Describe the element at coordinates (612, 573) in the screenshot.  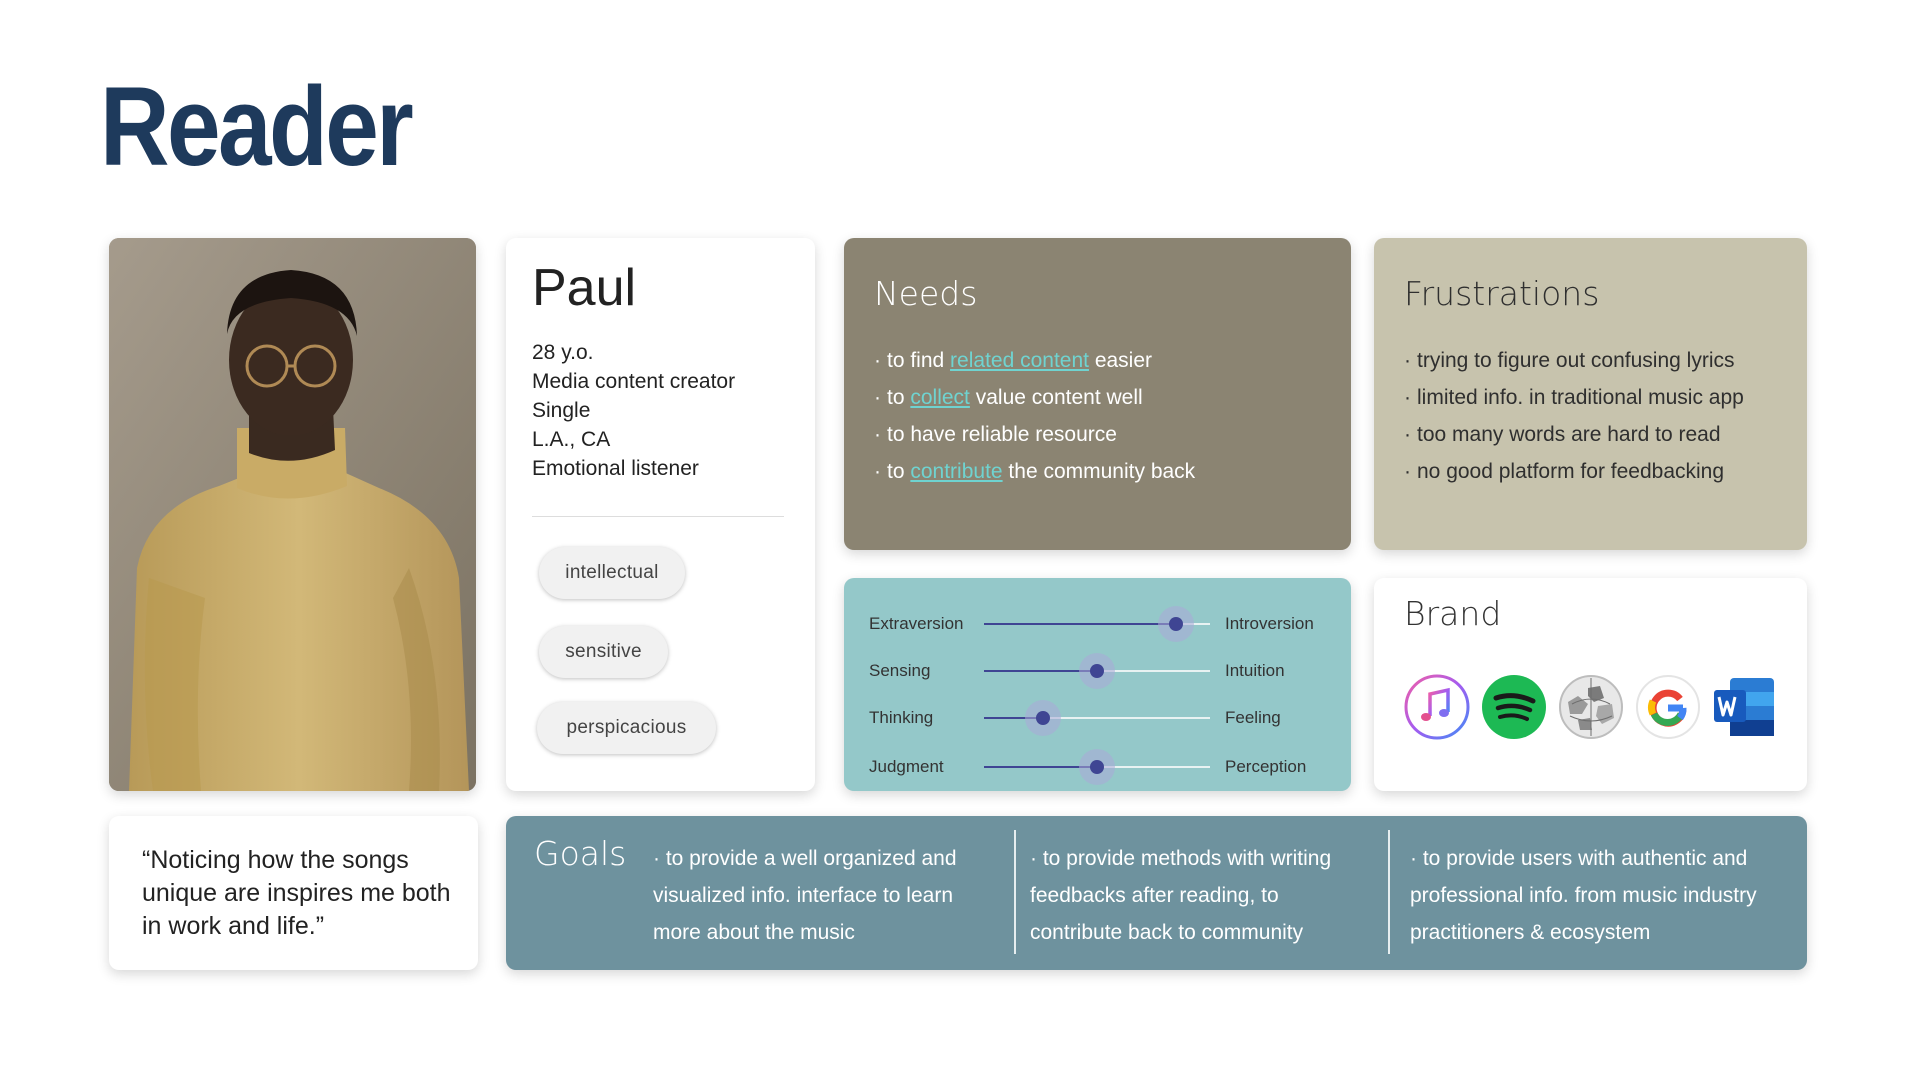
I see `trait-tag: intellectual` at that location.